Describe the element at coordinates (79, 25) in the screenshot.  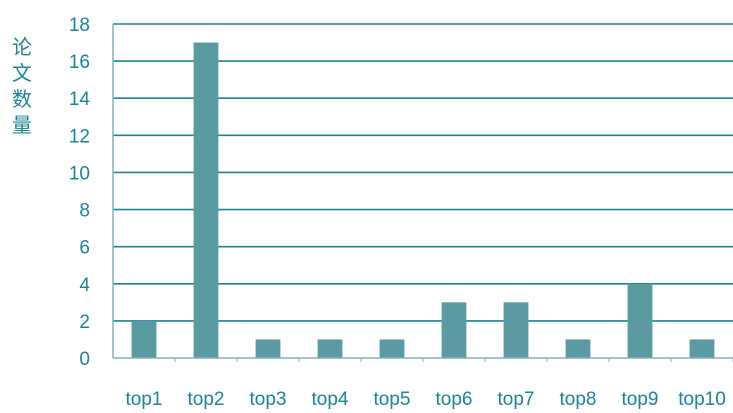
I see `y-tick-label: 18` at that location.